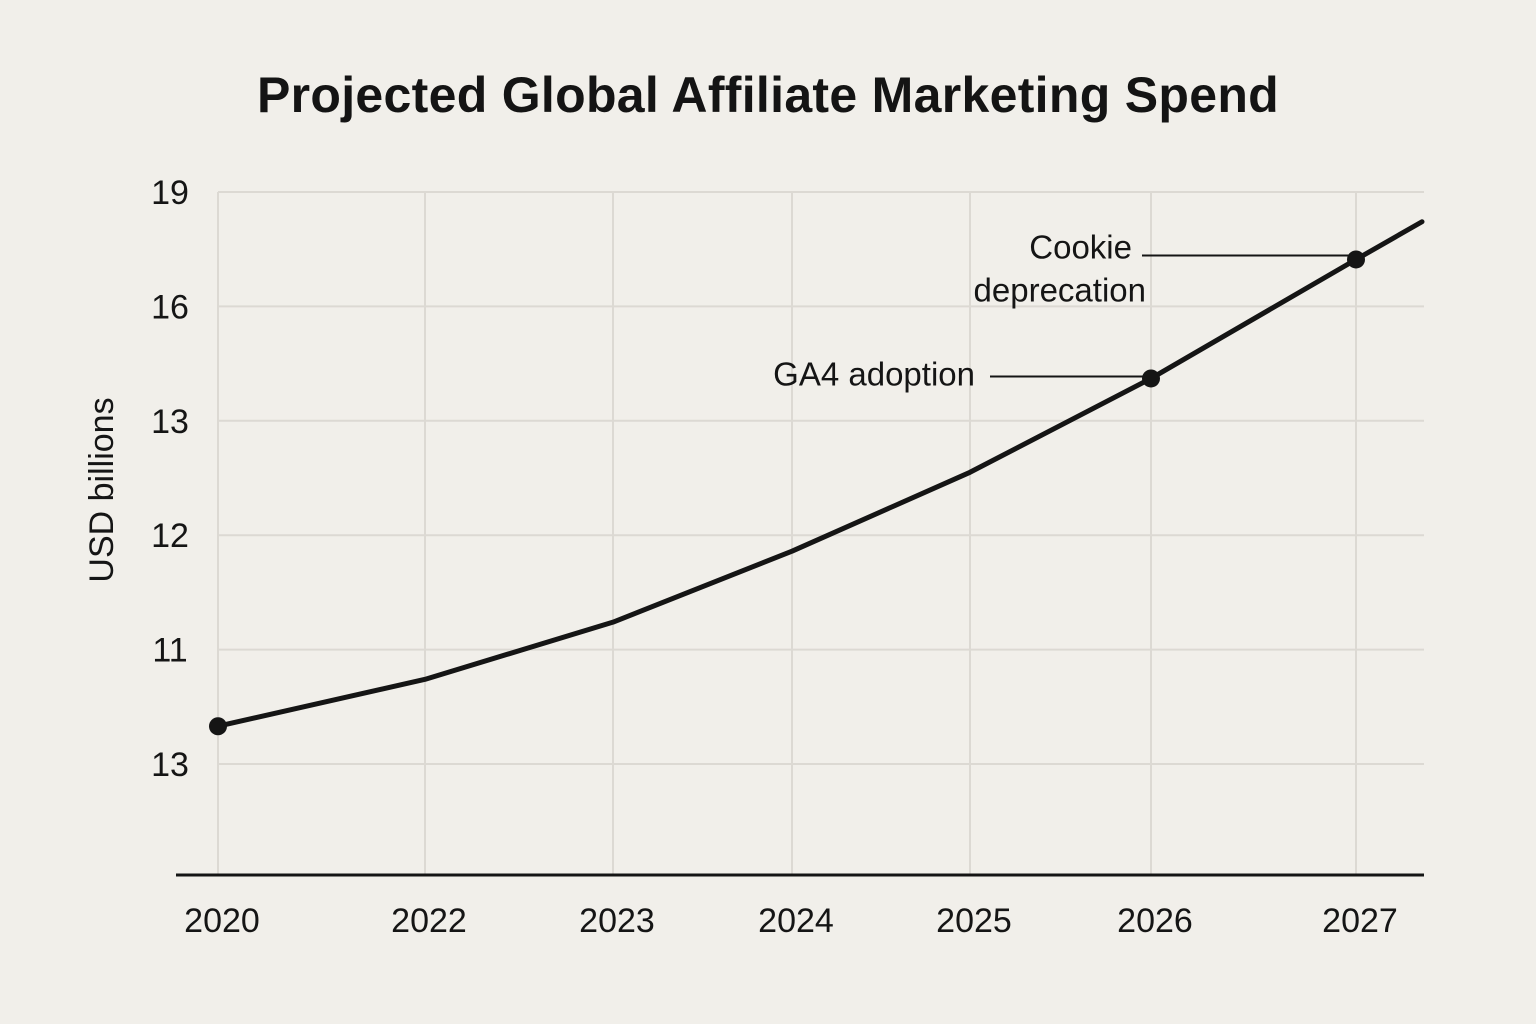 The height and width of the screenshot is (1024, 1536). I want to click on x-tick-label: 2026, so click(1155, 921).